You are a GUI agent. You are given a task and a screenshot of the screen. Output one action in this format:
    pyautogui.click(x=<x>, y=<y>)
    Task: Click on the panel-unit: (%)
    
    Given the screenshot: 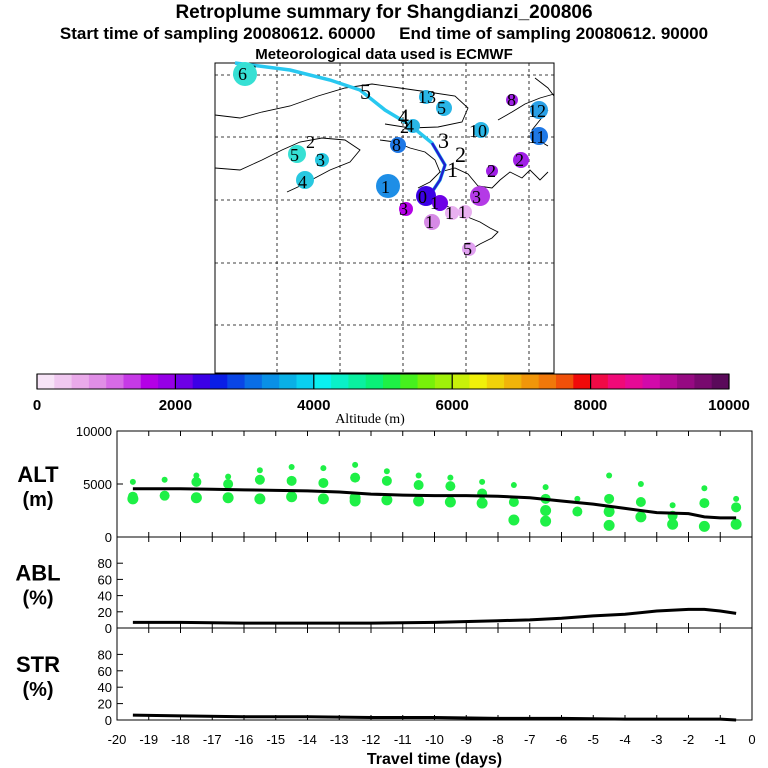 What is the action you would take?
    pyautogui.click(x=37, y=690)
    